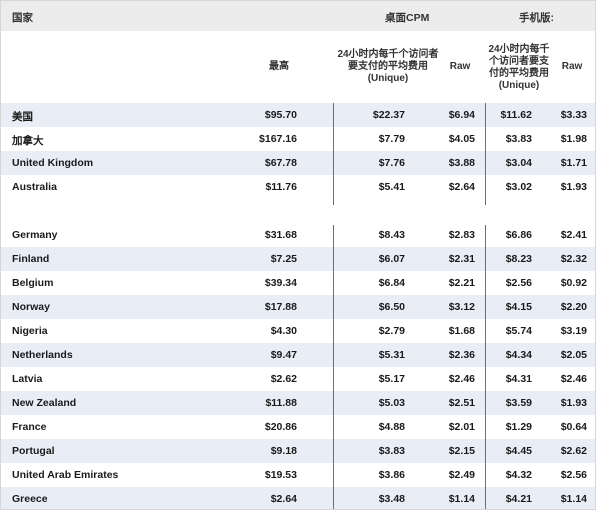 The width and height of the screenshot is (596, 510). Describe the element at coordinates (573, 259) in the screenshot. I see `cell-mobile-raw: $2.32` at that location.